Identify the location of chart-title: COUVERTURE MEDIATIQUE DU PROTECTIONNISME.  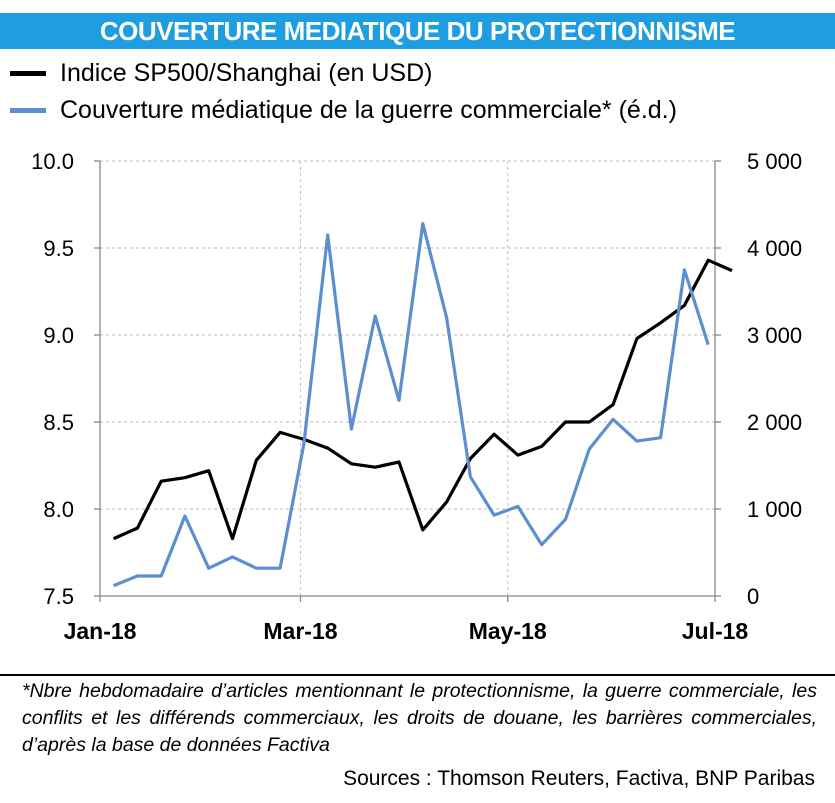
(417, 31).